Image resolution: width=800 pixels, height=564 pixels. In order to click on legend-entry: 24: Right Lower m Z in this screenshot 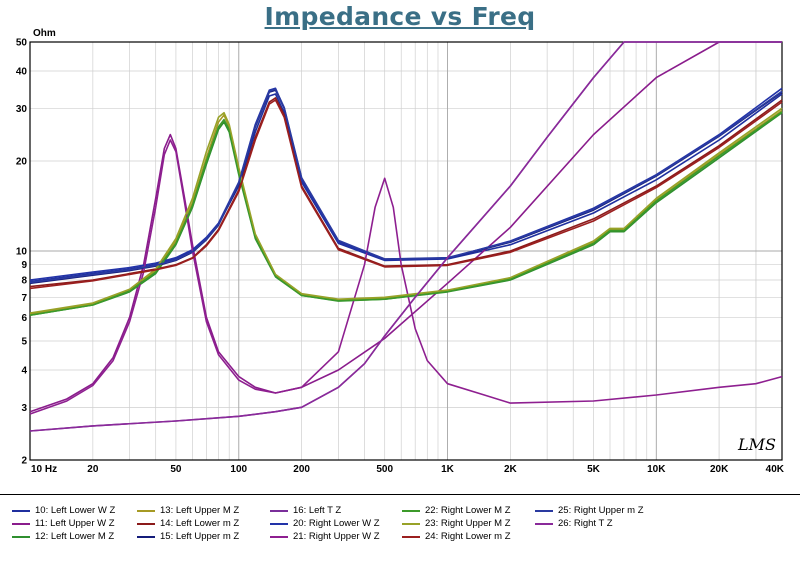, I will do `click(456, 536)`.